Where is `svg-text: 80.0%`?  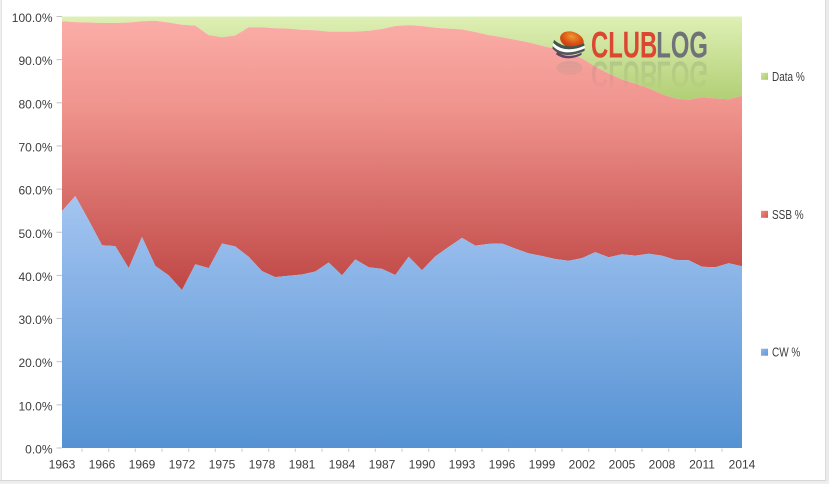
svg-text: 80.0% is located at coordinates (35, 104).